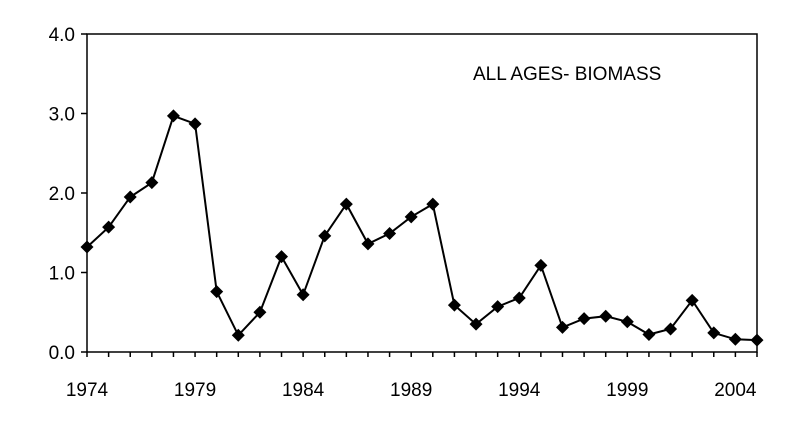 The image size is (798, 437). I want to click on y-tick-label: 0.0, so click(62, 353).